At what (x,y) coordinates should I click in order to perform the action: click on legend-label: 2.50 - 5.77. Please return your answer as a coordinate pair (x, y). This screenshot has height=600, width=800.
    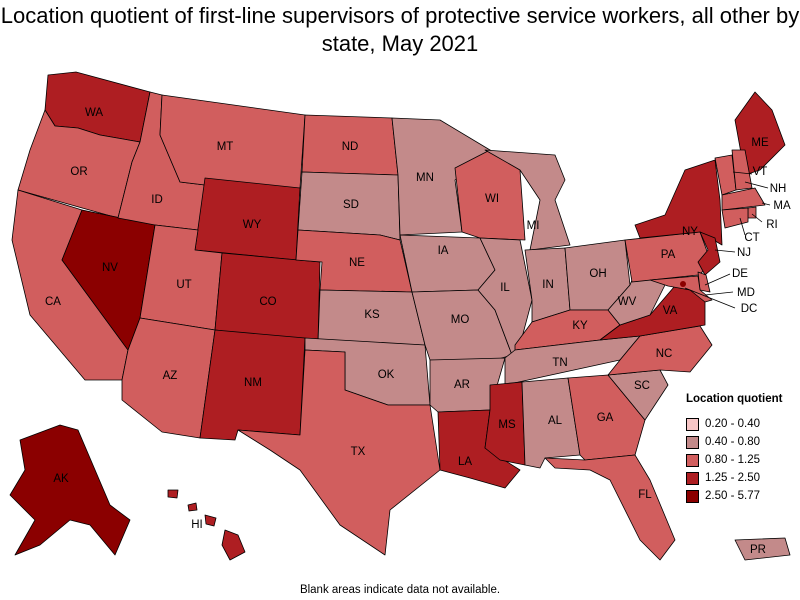
    Looking at the image, I should click on (732, 496).